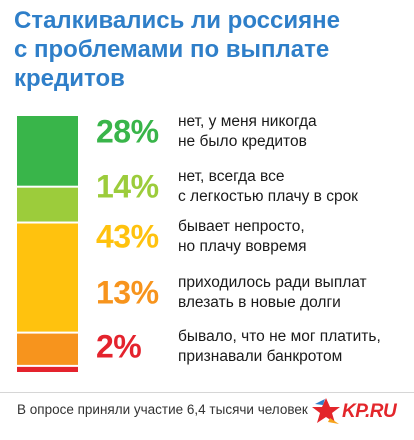  I want to click on legend-row-3: 43% бывает непросто, но плачу вовремя, so click(254, 237).